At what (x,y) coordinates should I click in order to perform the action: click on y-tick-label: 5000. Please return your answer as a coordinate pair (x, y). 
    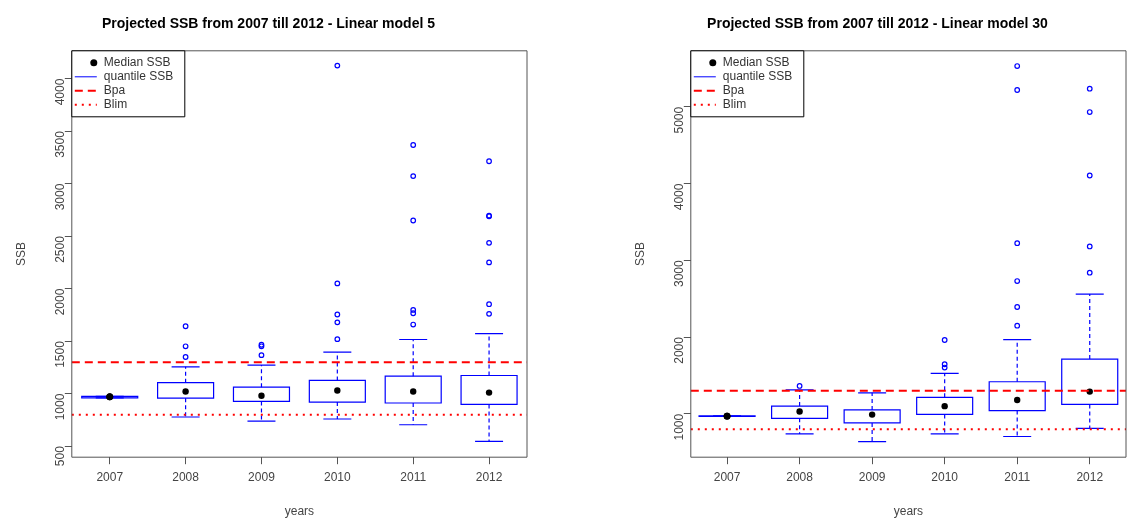
    Looking at the image, I should click on (679, 120).